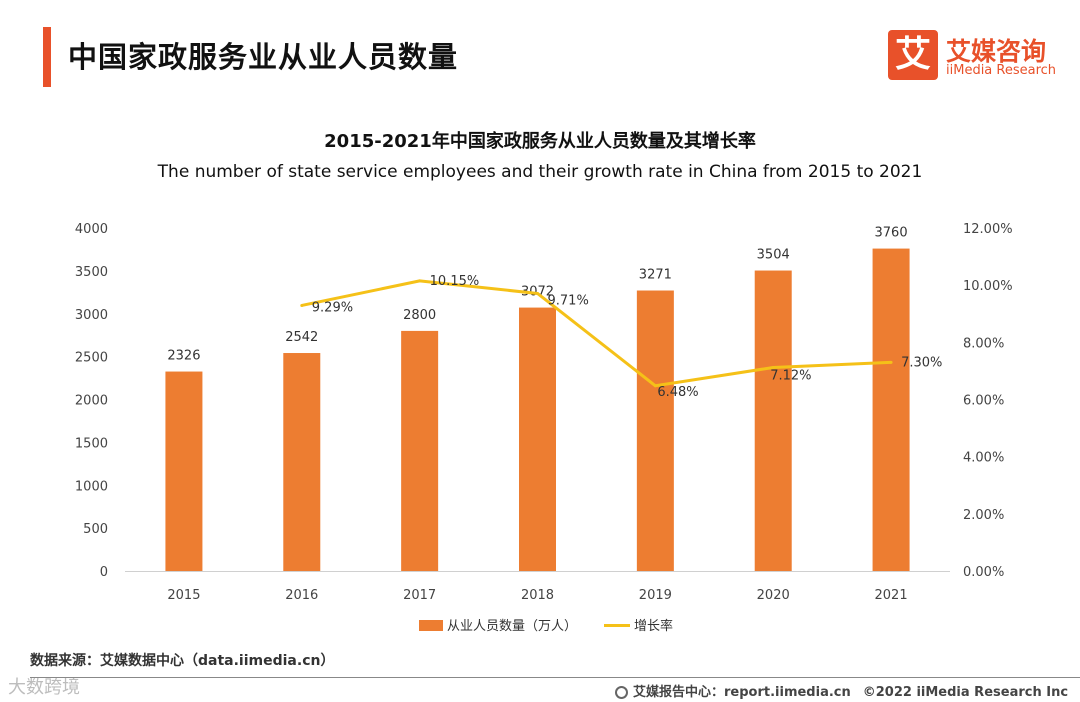  What do you see at coordinates (742, 692) in the screenshot?
I see `report-center-link: 艾媒报告中心：report.iimedia.cn` at bounding box center [742, 692].